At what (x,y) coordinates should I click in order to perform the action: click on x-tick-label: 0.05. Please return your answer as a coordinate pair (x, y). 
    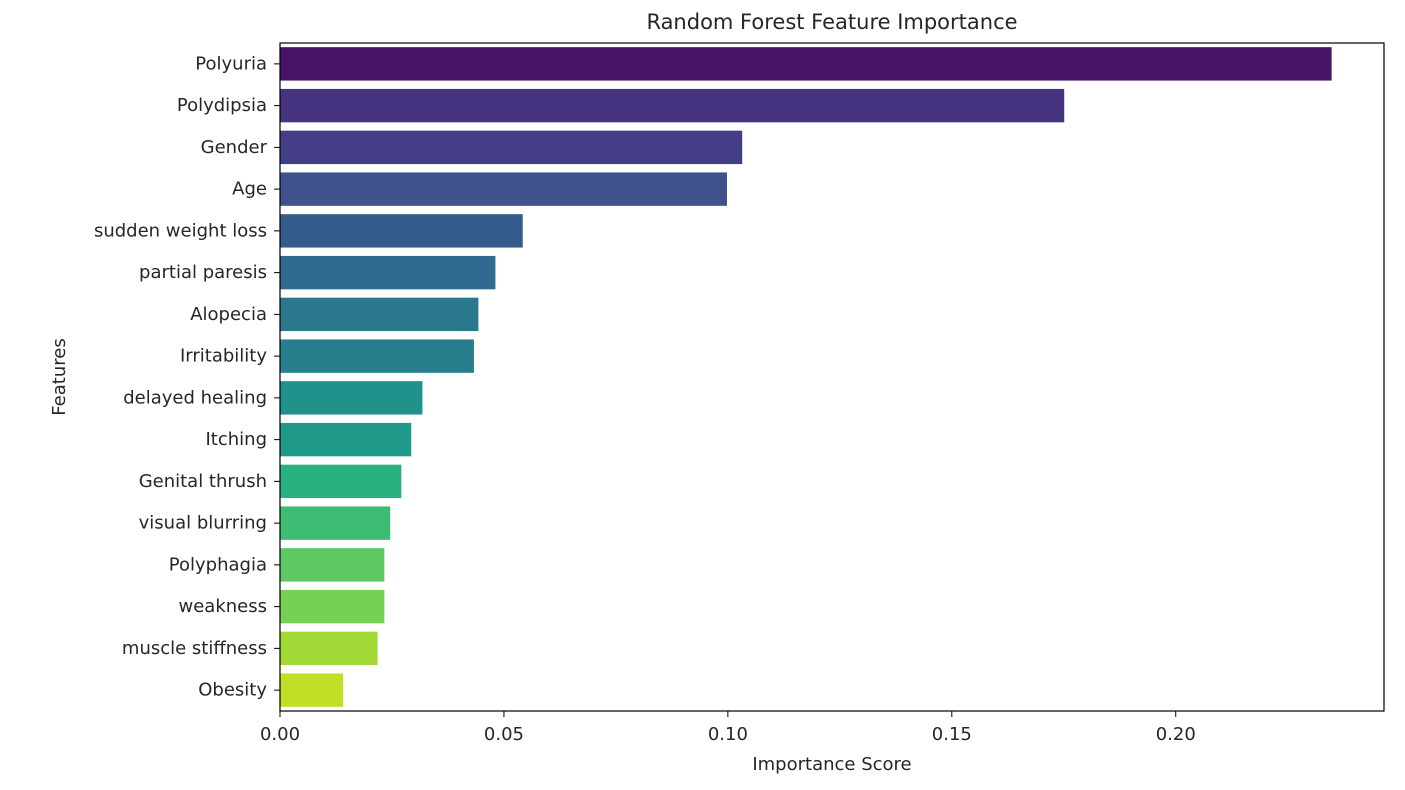
    Looking at the image, I should click on (504, 734).